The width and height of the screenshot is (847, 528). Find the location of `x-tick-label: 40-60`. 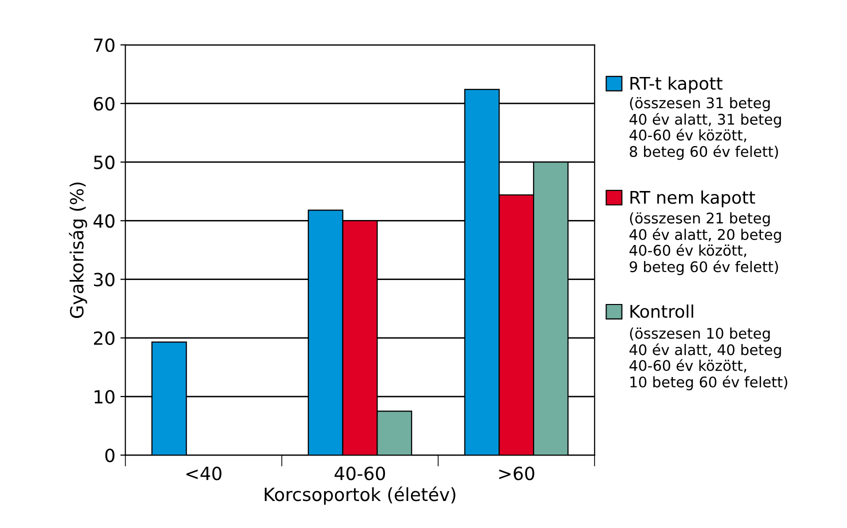

x-tick-label: 40-60 is located at coordinates (360, 473).